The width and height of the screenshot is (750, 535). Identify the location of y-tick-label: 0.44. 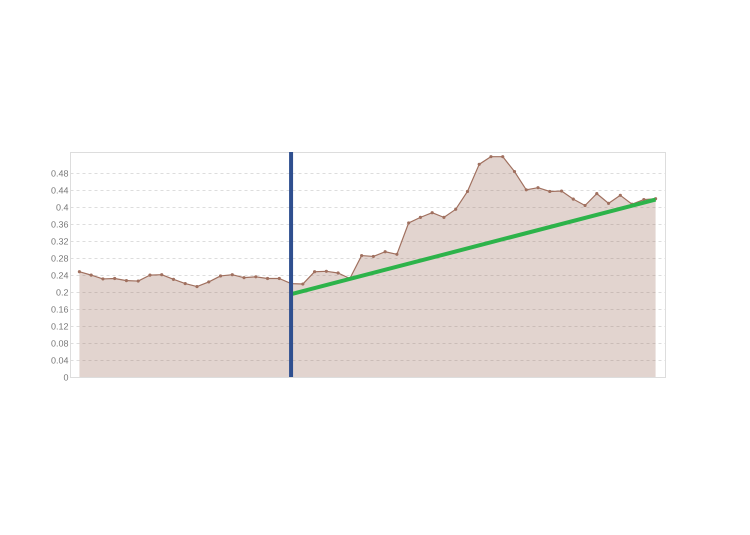
(59, 191).